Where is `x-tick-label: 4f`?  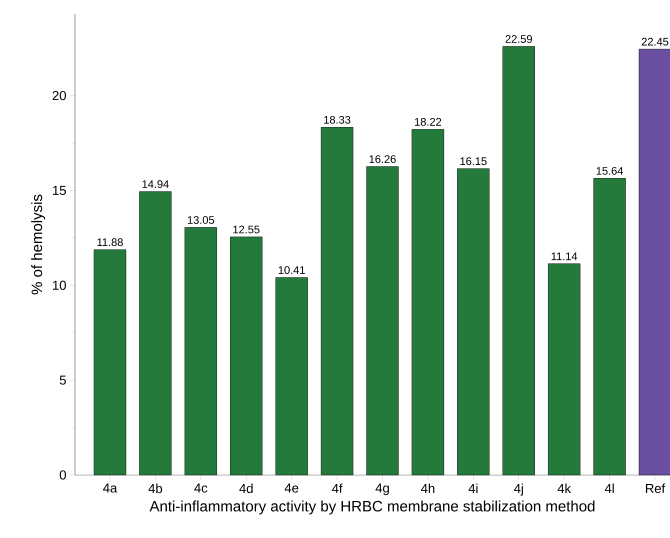 x-tick-label: 4f is located at coordinates (337, 488).